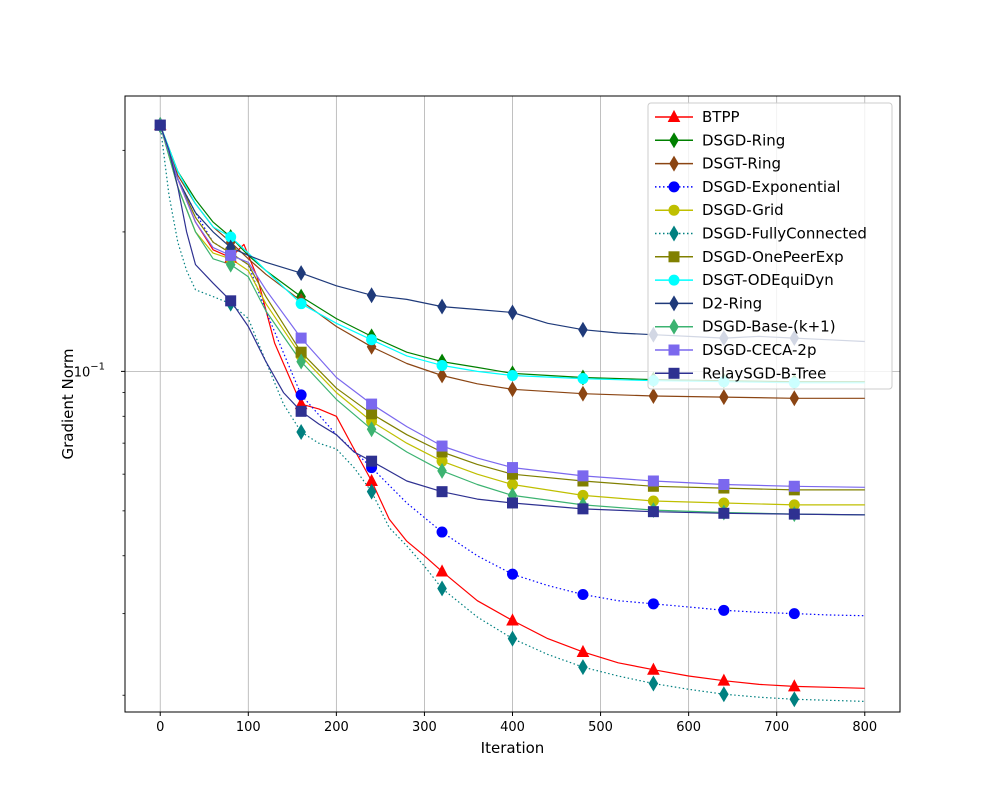 The width and height of the screenshot is (1000, 800). Describe the element at coordinates (97, 366) in the screenshot. I see `y-tick-label-exponent: −1` at that location.